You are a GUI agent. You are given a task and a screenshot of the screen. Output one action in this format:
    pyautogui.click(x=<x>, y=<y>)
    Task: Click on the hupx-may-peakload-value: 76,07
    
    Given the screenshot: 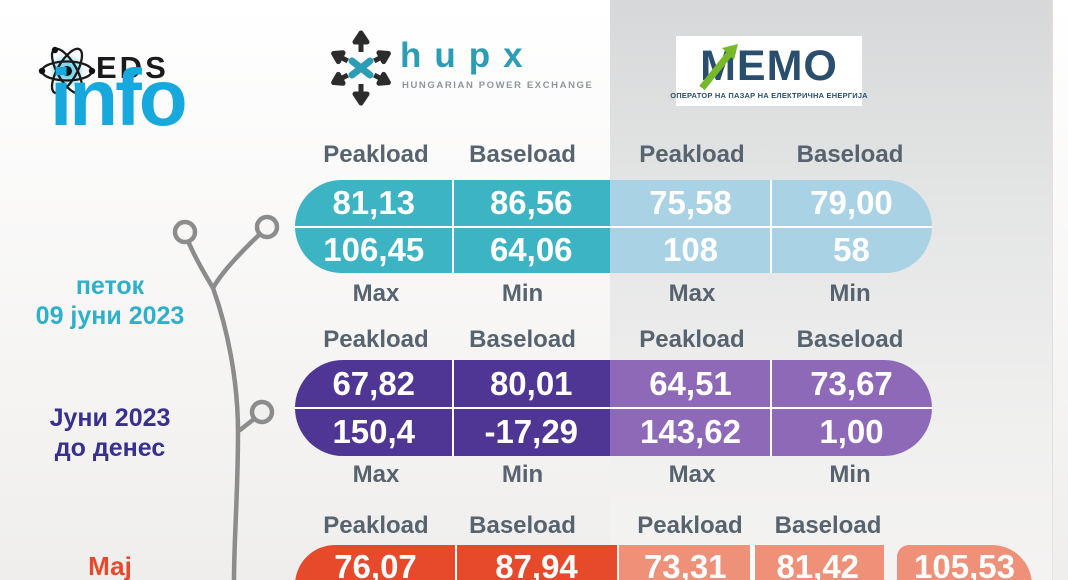 What is the action you would take?
    pyautogui.click(x=375, y=564)
    